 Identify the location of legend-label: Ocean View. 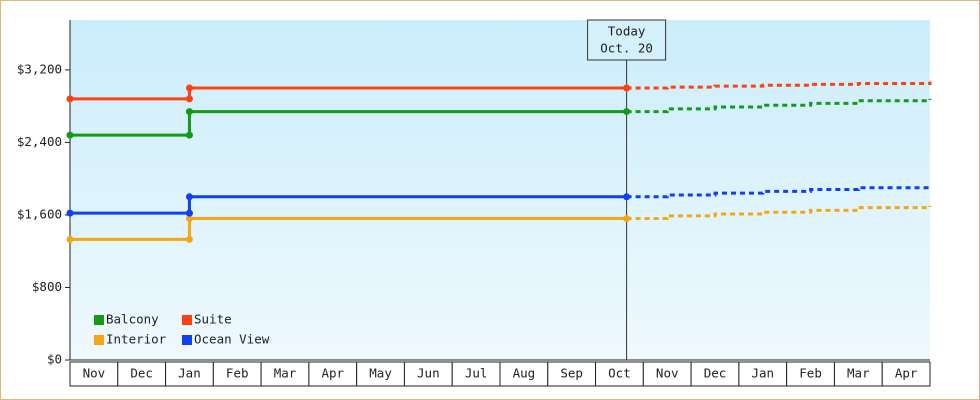
(232, 339).